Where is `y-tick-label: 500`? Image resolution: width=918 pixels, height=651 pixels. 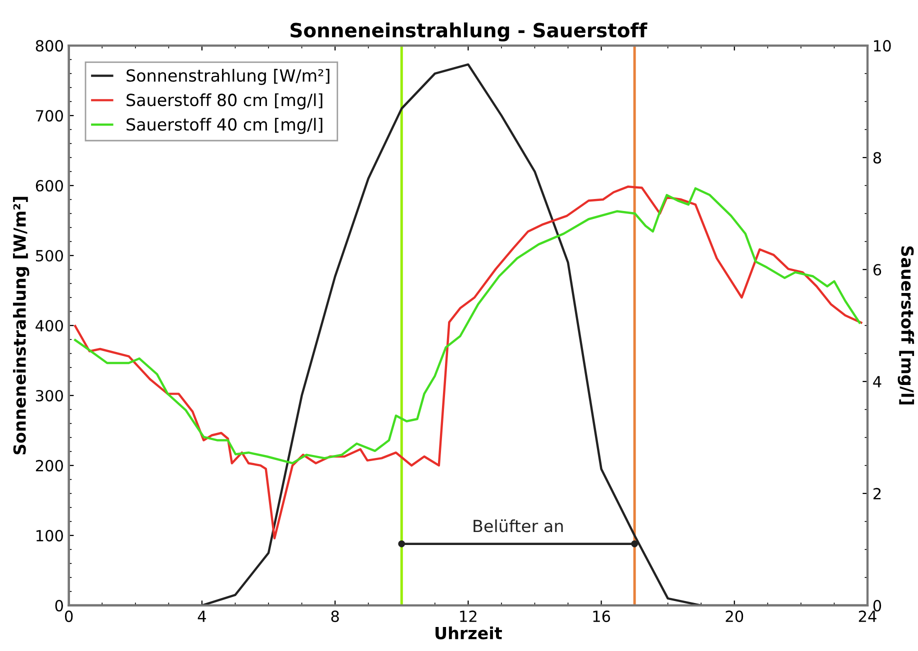 y-tick-label: 500 is located at coordinates (49, 256).